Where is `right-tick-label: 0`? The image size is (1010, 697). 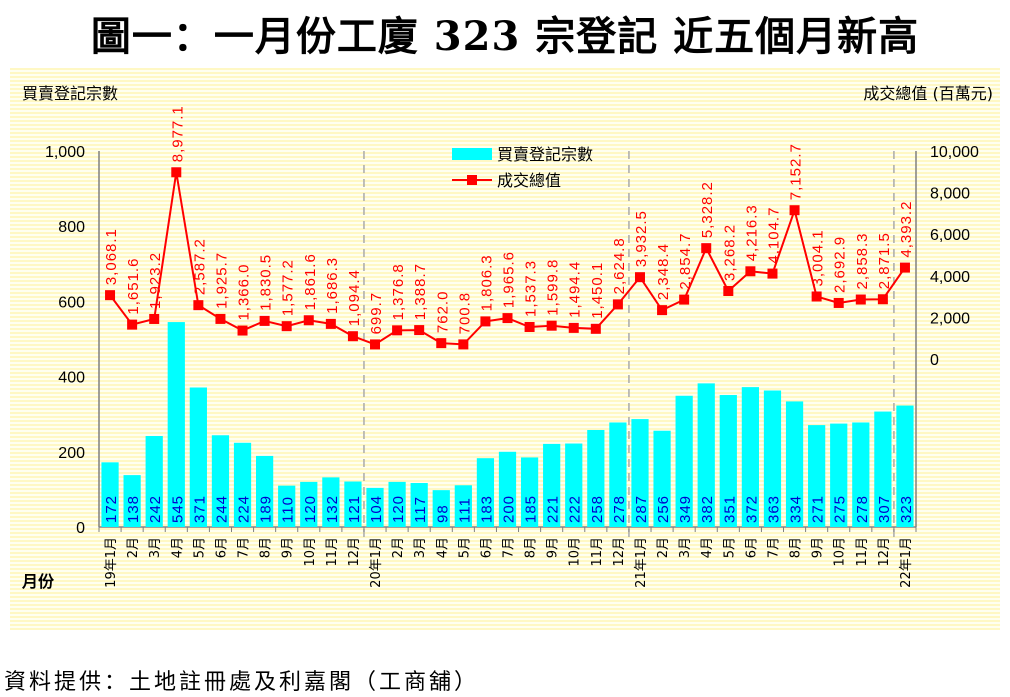 right-tick-label: 0 is located at coordinates (934, 360).